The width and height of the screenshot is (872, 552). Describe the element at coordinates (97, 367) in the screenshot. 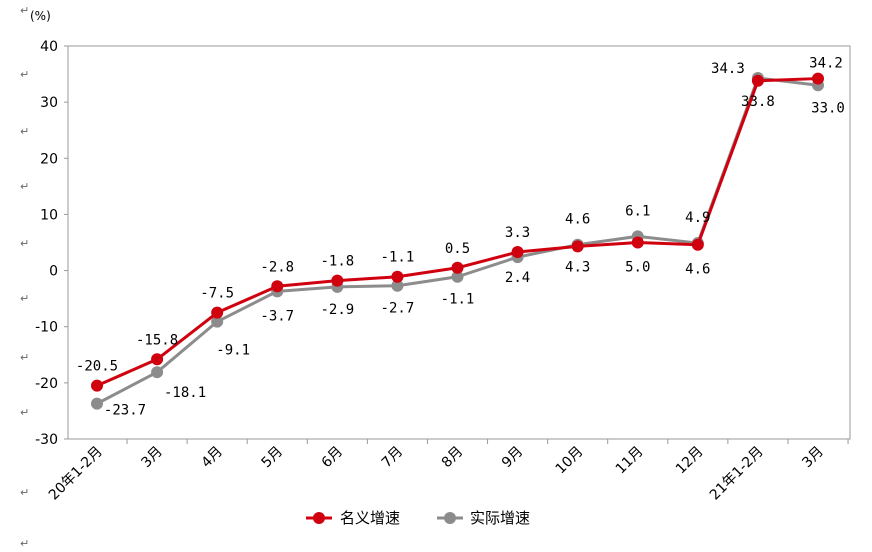

I see `data-label-nominal: -20.5` at that location.